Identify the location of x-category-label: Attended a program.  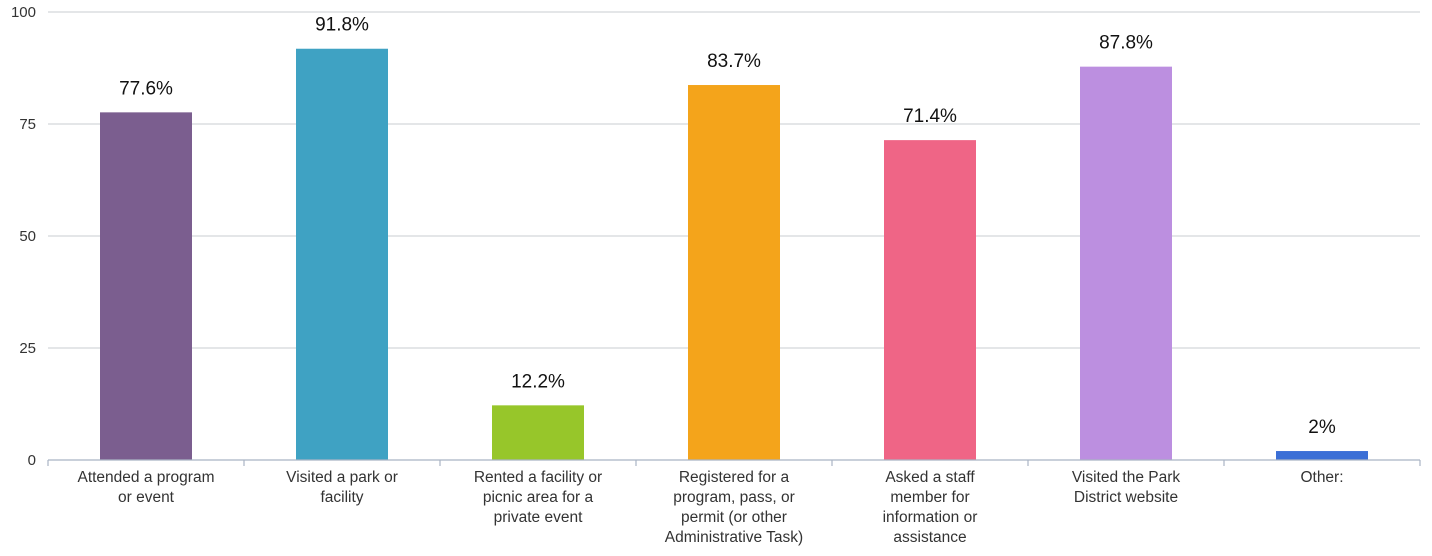
(145, 477).